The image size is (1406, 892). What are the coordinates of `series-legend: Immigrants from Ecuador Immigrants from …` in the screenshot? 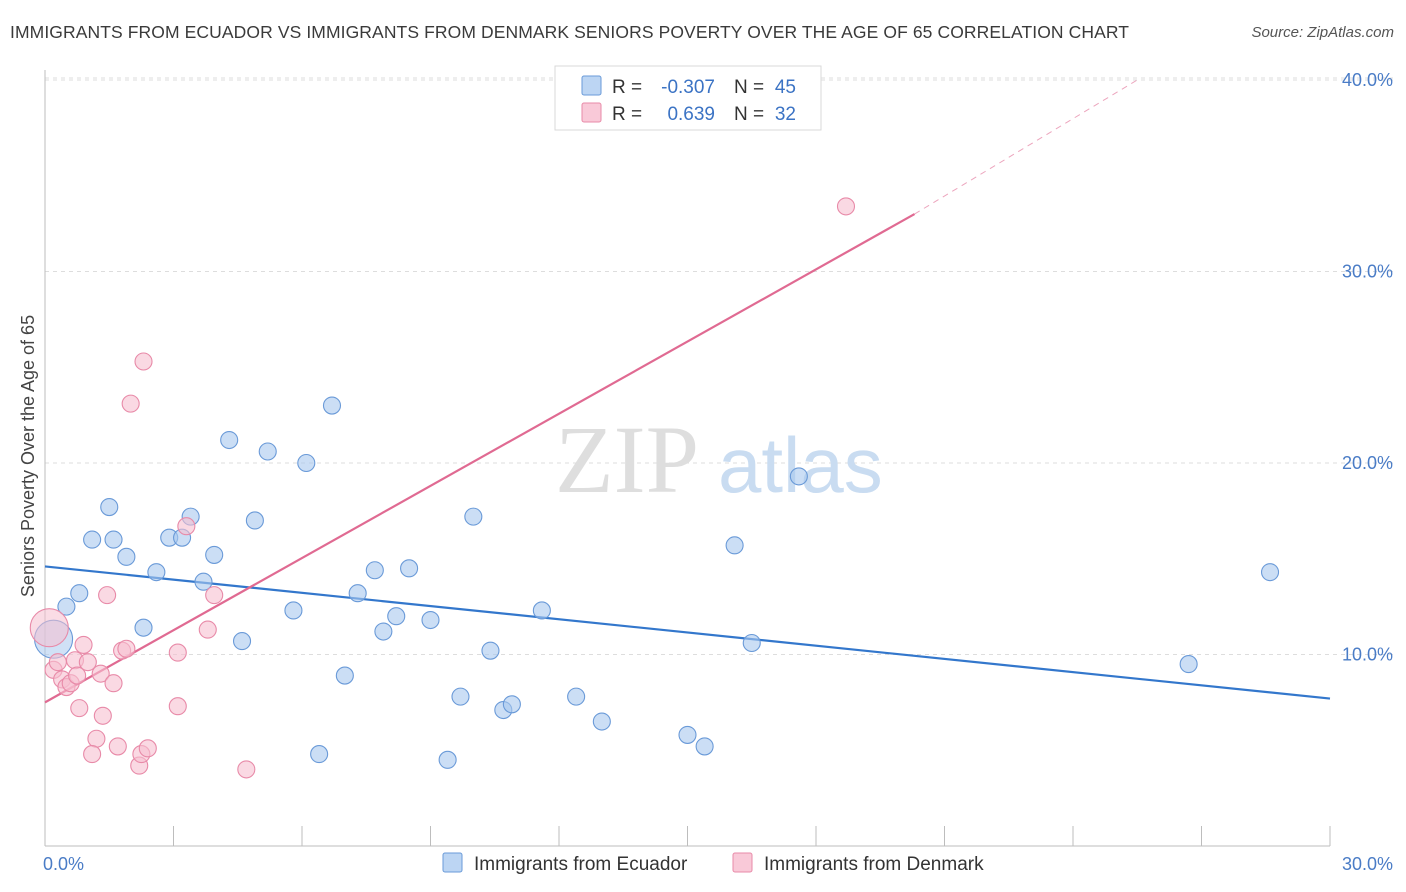 It's located at (713, 863).